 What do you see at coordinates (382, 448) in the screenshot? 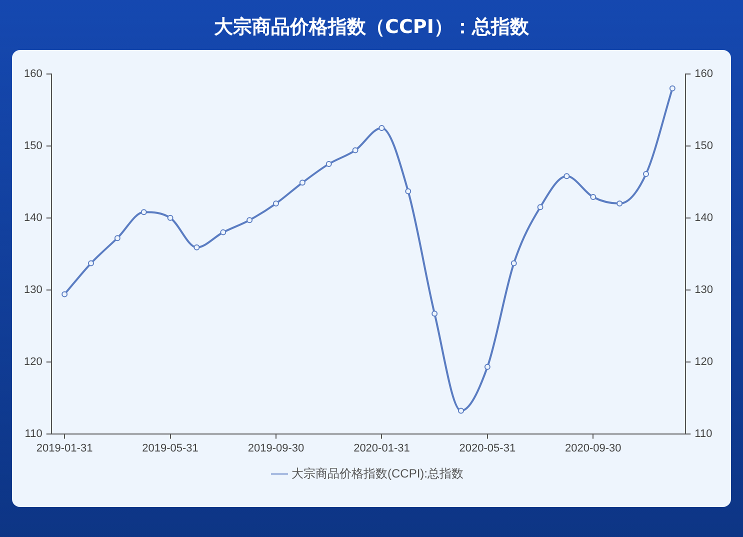
I see `x-tick-label: 2020-01-31` at bounding box center [382, 448].